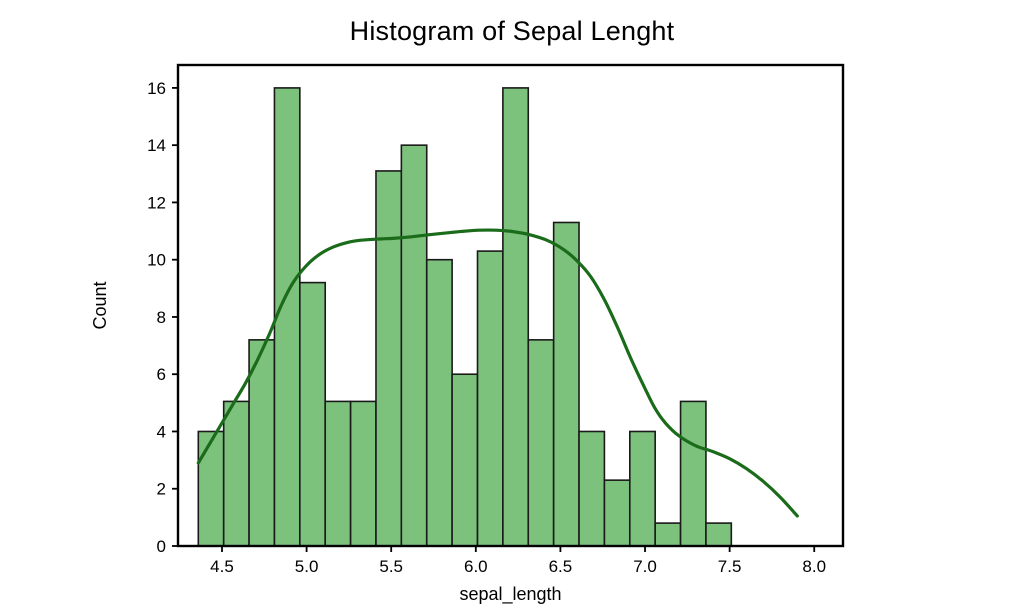 The image size is (1024, 612). I want to click on y-tick-label: 4, so click(161, 431).